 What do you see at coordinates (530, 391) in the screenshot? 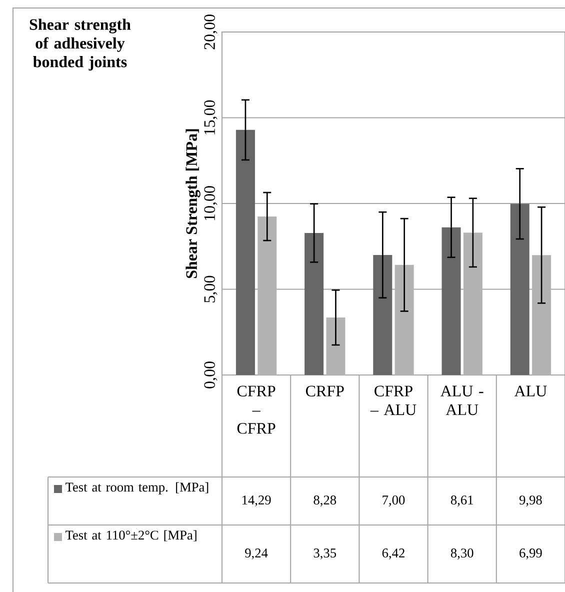
I see `x-tick-label: ALU` at bounding box center [530, 391].